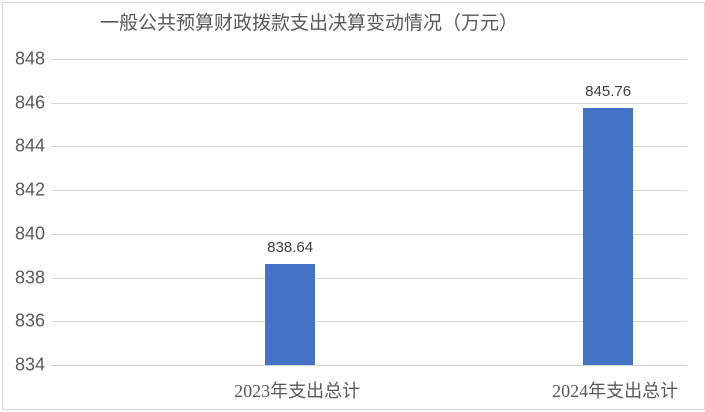 This screenshot has height=412, width=705. What do you see at coordinates (290, 247) in the screenshot?
I see `data-label: 838.64` at bounding box center [290, 247].